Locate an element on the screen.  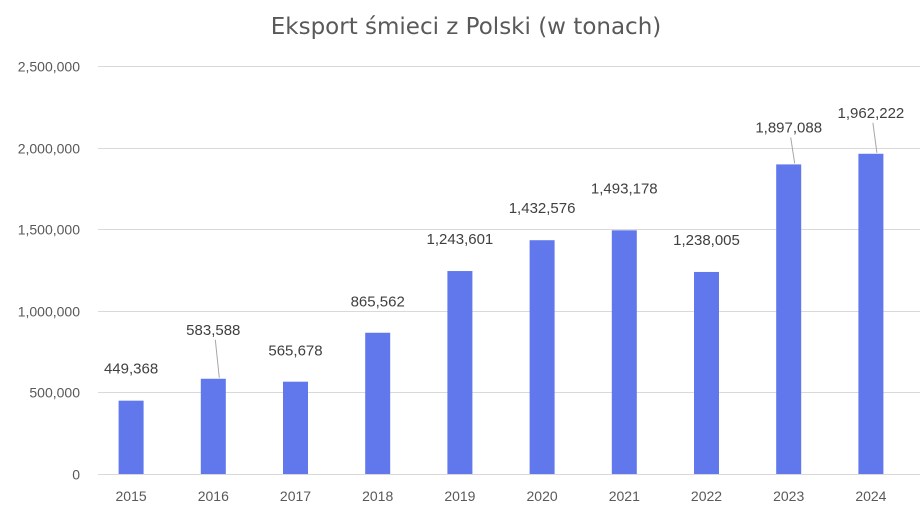
bar-2024 is located at coordinates (871, 313).